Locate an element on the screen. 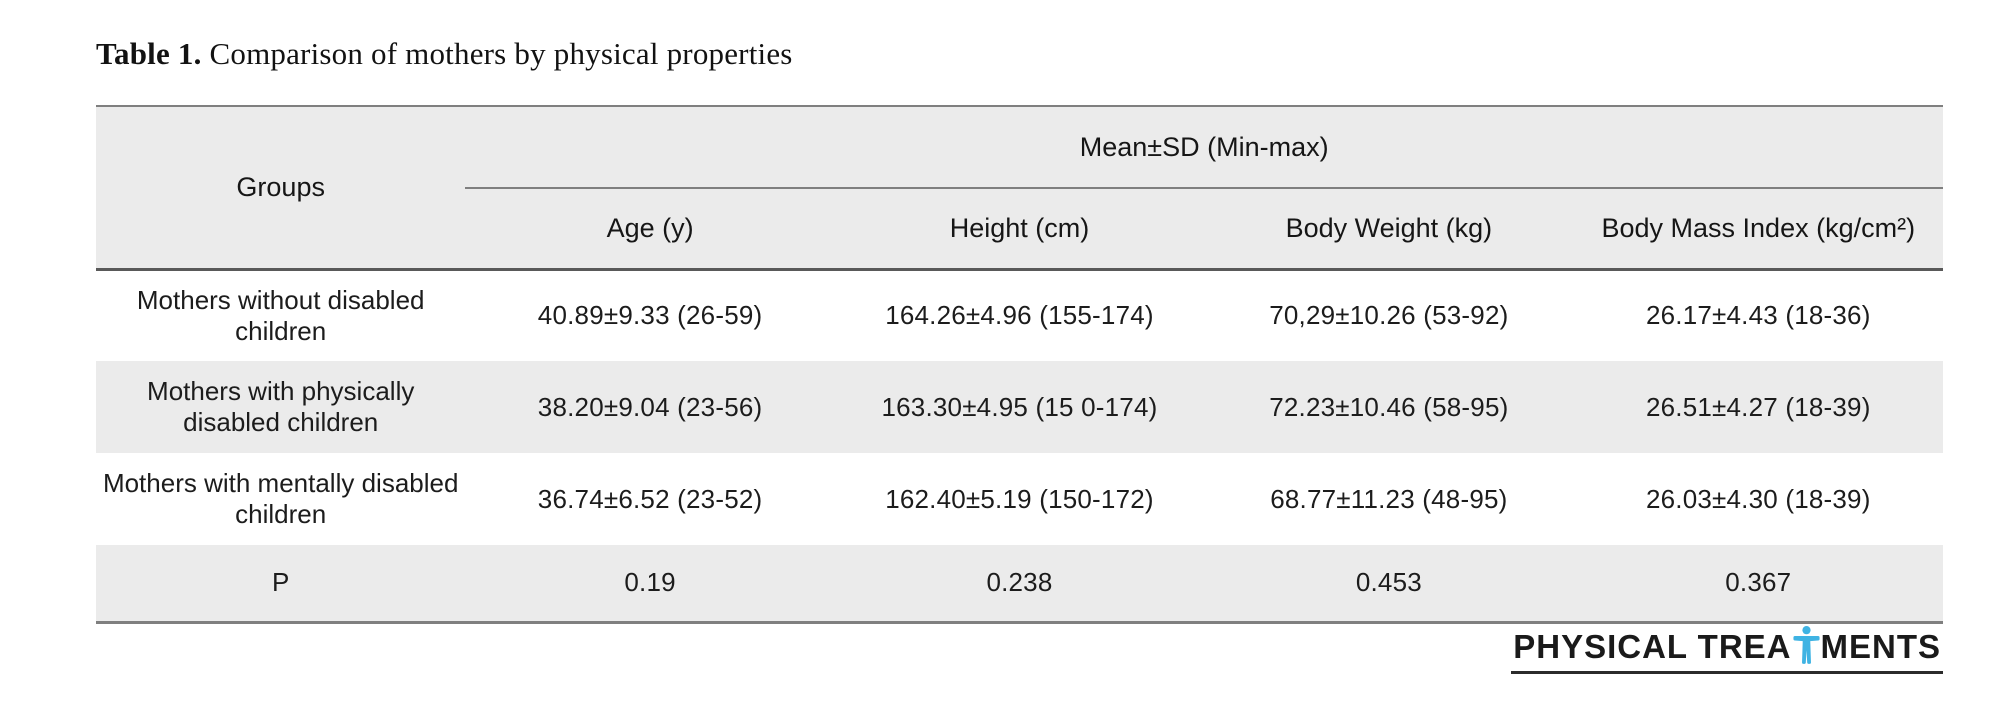 The width and height of the screenshot is (2000, 706). value-cell: 26.17±4.43 (18-36) is located at coordinates (1758, 315).